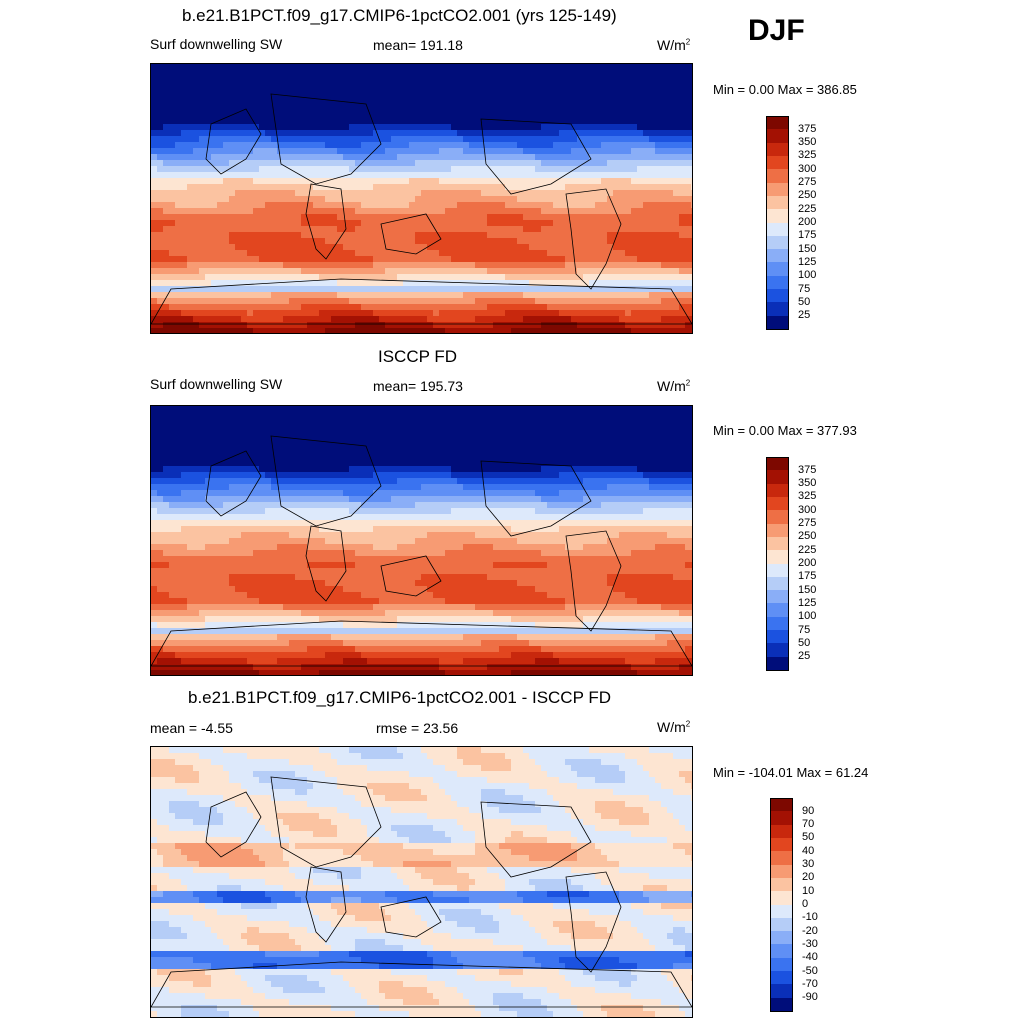  What do you see at coordinates (805, 904) in the screenshot?
I see `colorbar-label: 0` at bounding box center [805, 904].